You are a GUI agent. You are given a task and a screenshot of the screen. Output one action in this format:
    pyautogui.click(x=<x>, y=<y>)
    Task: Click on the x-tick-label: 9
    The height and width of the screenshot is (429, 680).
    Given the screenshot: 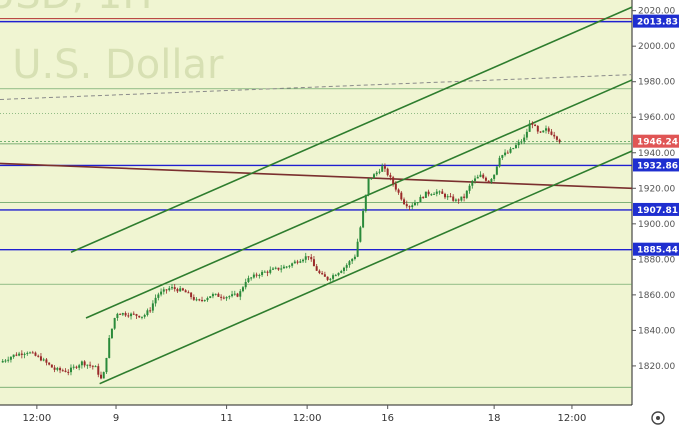 What is the action you would take?
    pyautogui.click(x=116, y=418)
    